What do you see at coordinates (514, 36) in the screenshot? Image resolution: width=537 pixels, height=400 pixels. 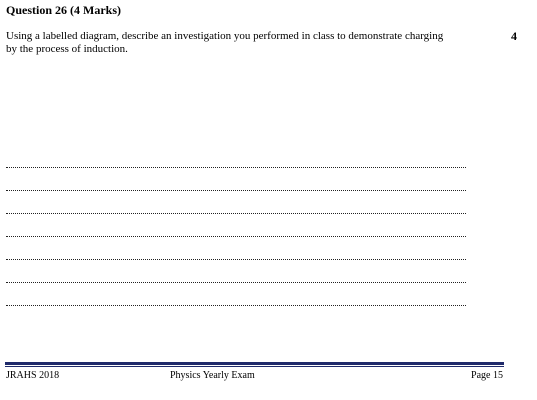 I see `question-marks: 4` at bounding box center [514, 36].